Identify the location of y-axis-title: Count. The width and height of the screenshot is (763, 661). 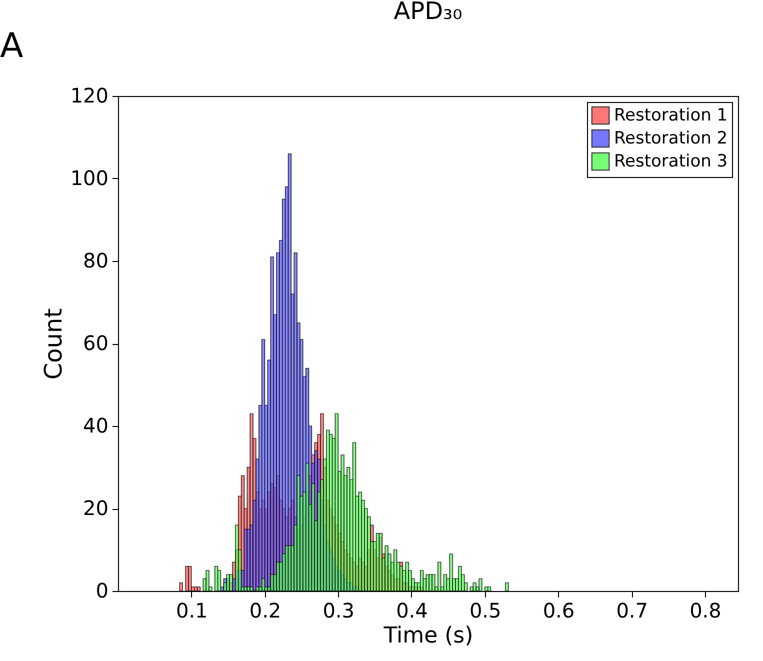
(53, 344).